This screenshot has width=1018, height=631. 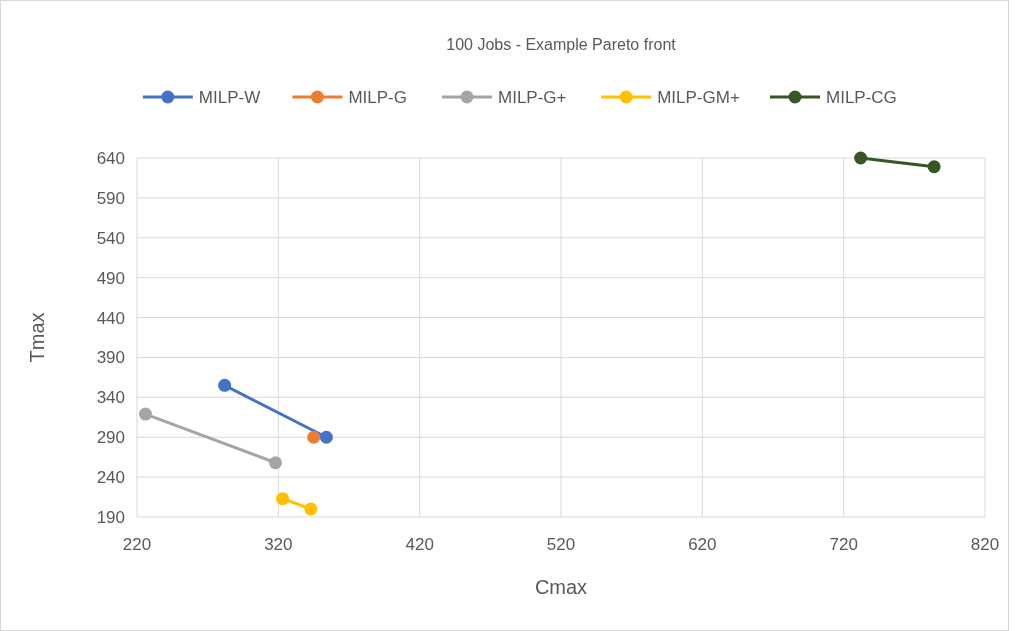 What do you see at coordinates (37, 337) in the screenshot?
I see `y-axis-title: Tmax` at bounding box center [37, 337].